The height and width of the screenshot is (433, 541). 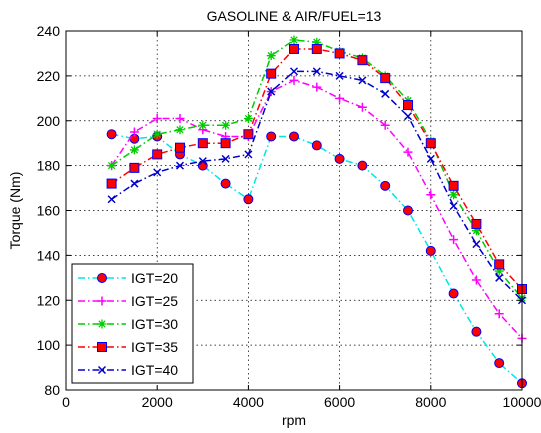 What do you see at coordinates (128, 301) in the screenshot?
I see `legend-entry-igt-25: IGT=25` at bounding box center [128, 301].